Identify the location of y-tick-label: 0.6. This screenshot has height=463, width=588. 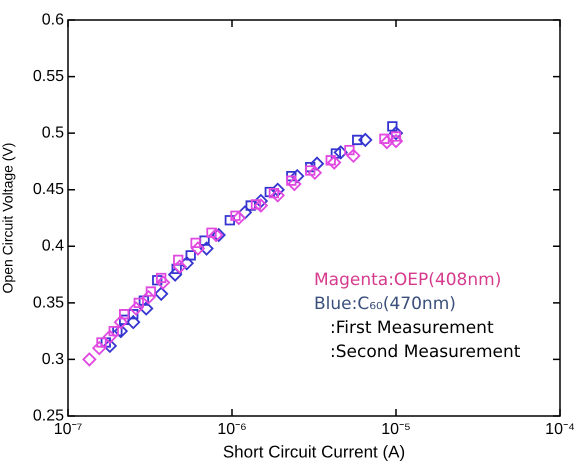
(53, 19).